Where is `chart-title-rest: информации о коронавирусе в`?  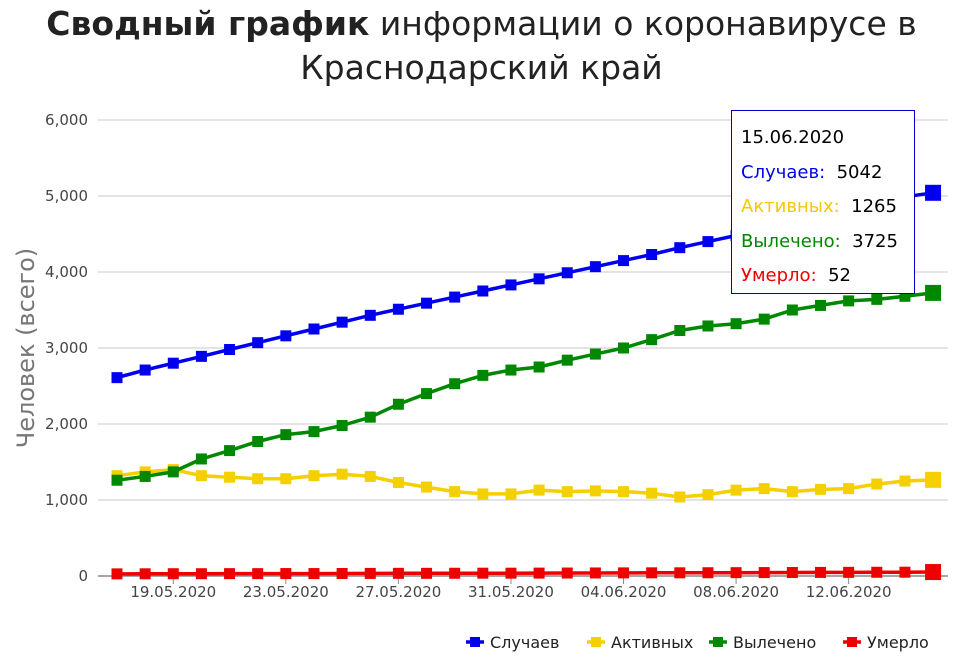 chart-title-rest: информации о коронавирусе в is located at coordinates (643, 23).